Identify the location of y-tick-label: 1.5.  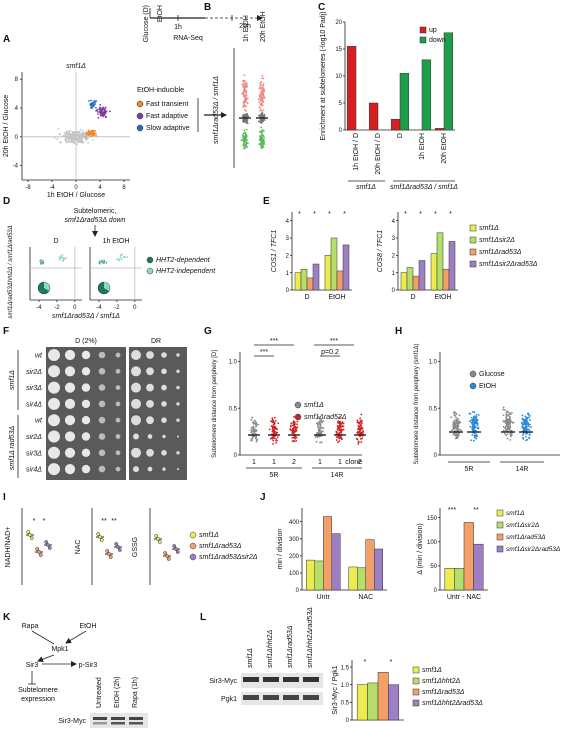
(345, 668).